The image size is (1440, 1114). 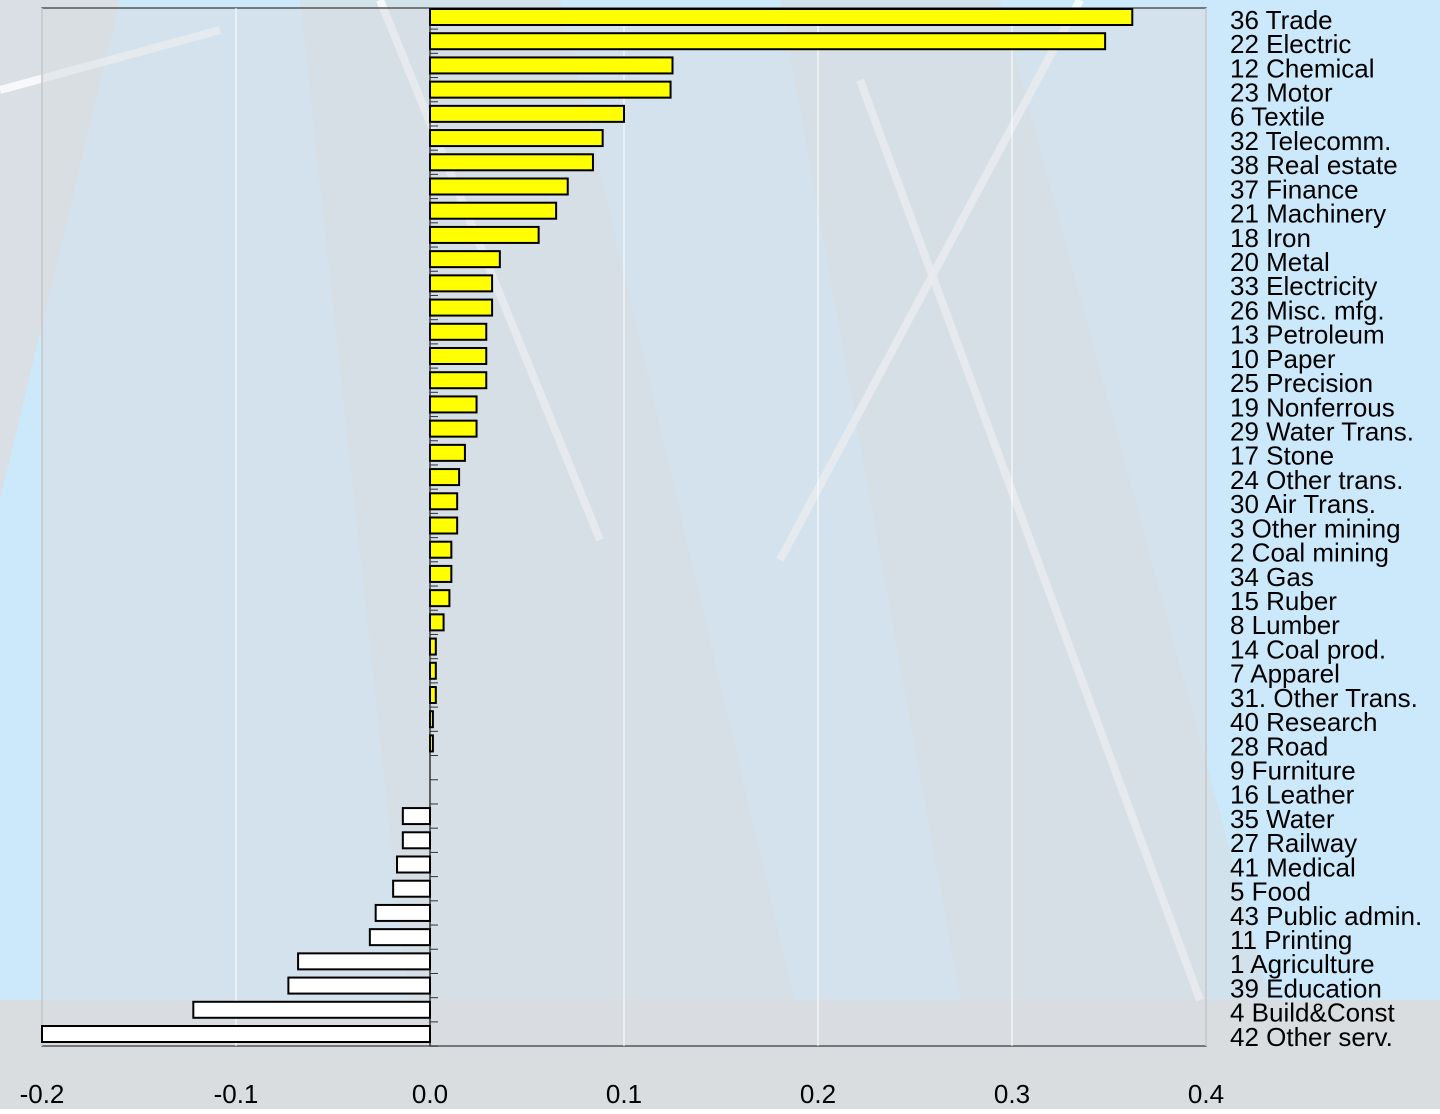 I want to click on x-tick-label: 0.1, so click(x=624, y=1094).